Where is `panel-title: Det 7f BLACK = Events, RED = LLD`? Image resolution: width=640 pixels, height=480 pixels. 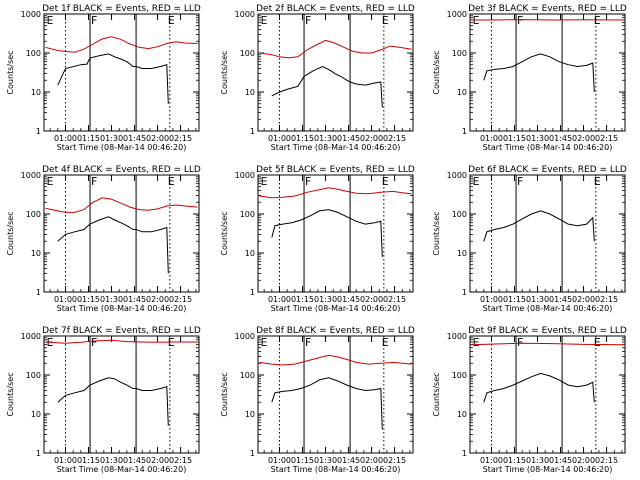
panel-title: Det 7f BLACK = Events, RED = LLD is located at coordinates (121, 331).